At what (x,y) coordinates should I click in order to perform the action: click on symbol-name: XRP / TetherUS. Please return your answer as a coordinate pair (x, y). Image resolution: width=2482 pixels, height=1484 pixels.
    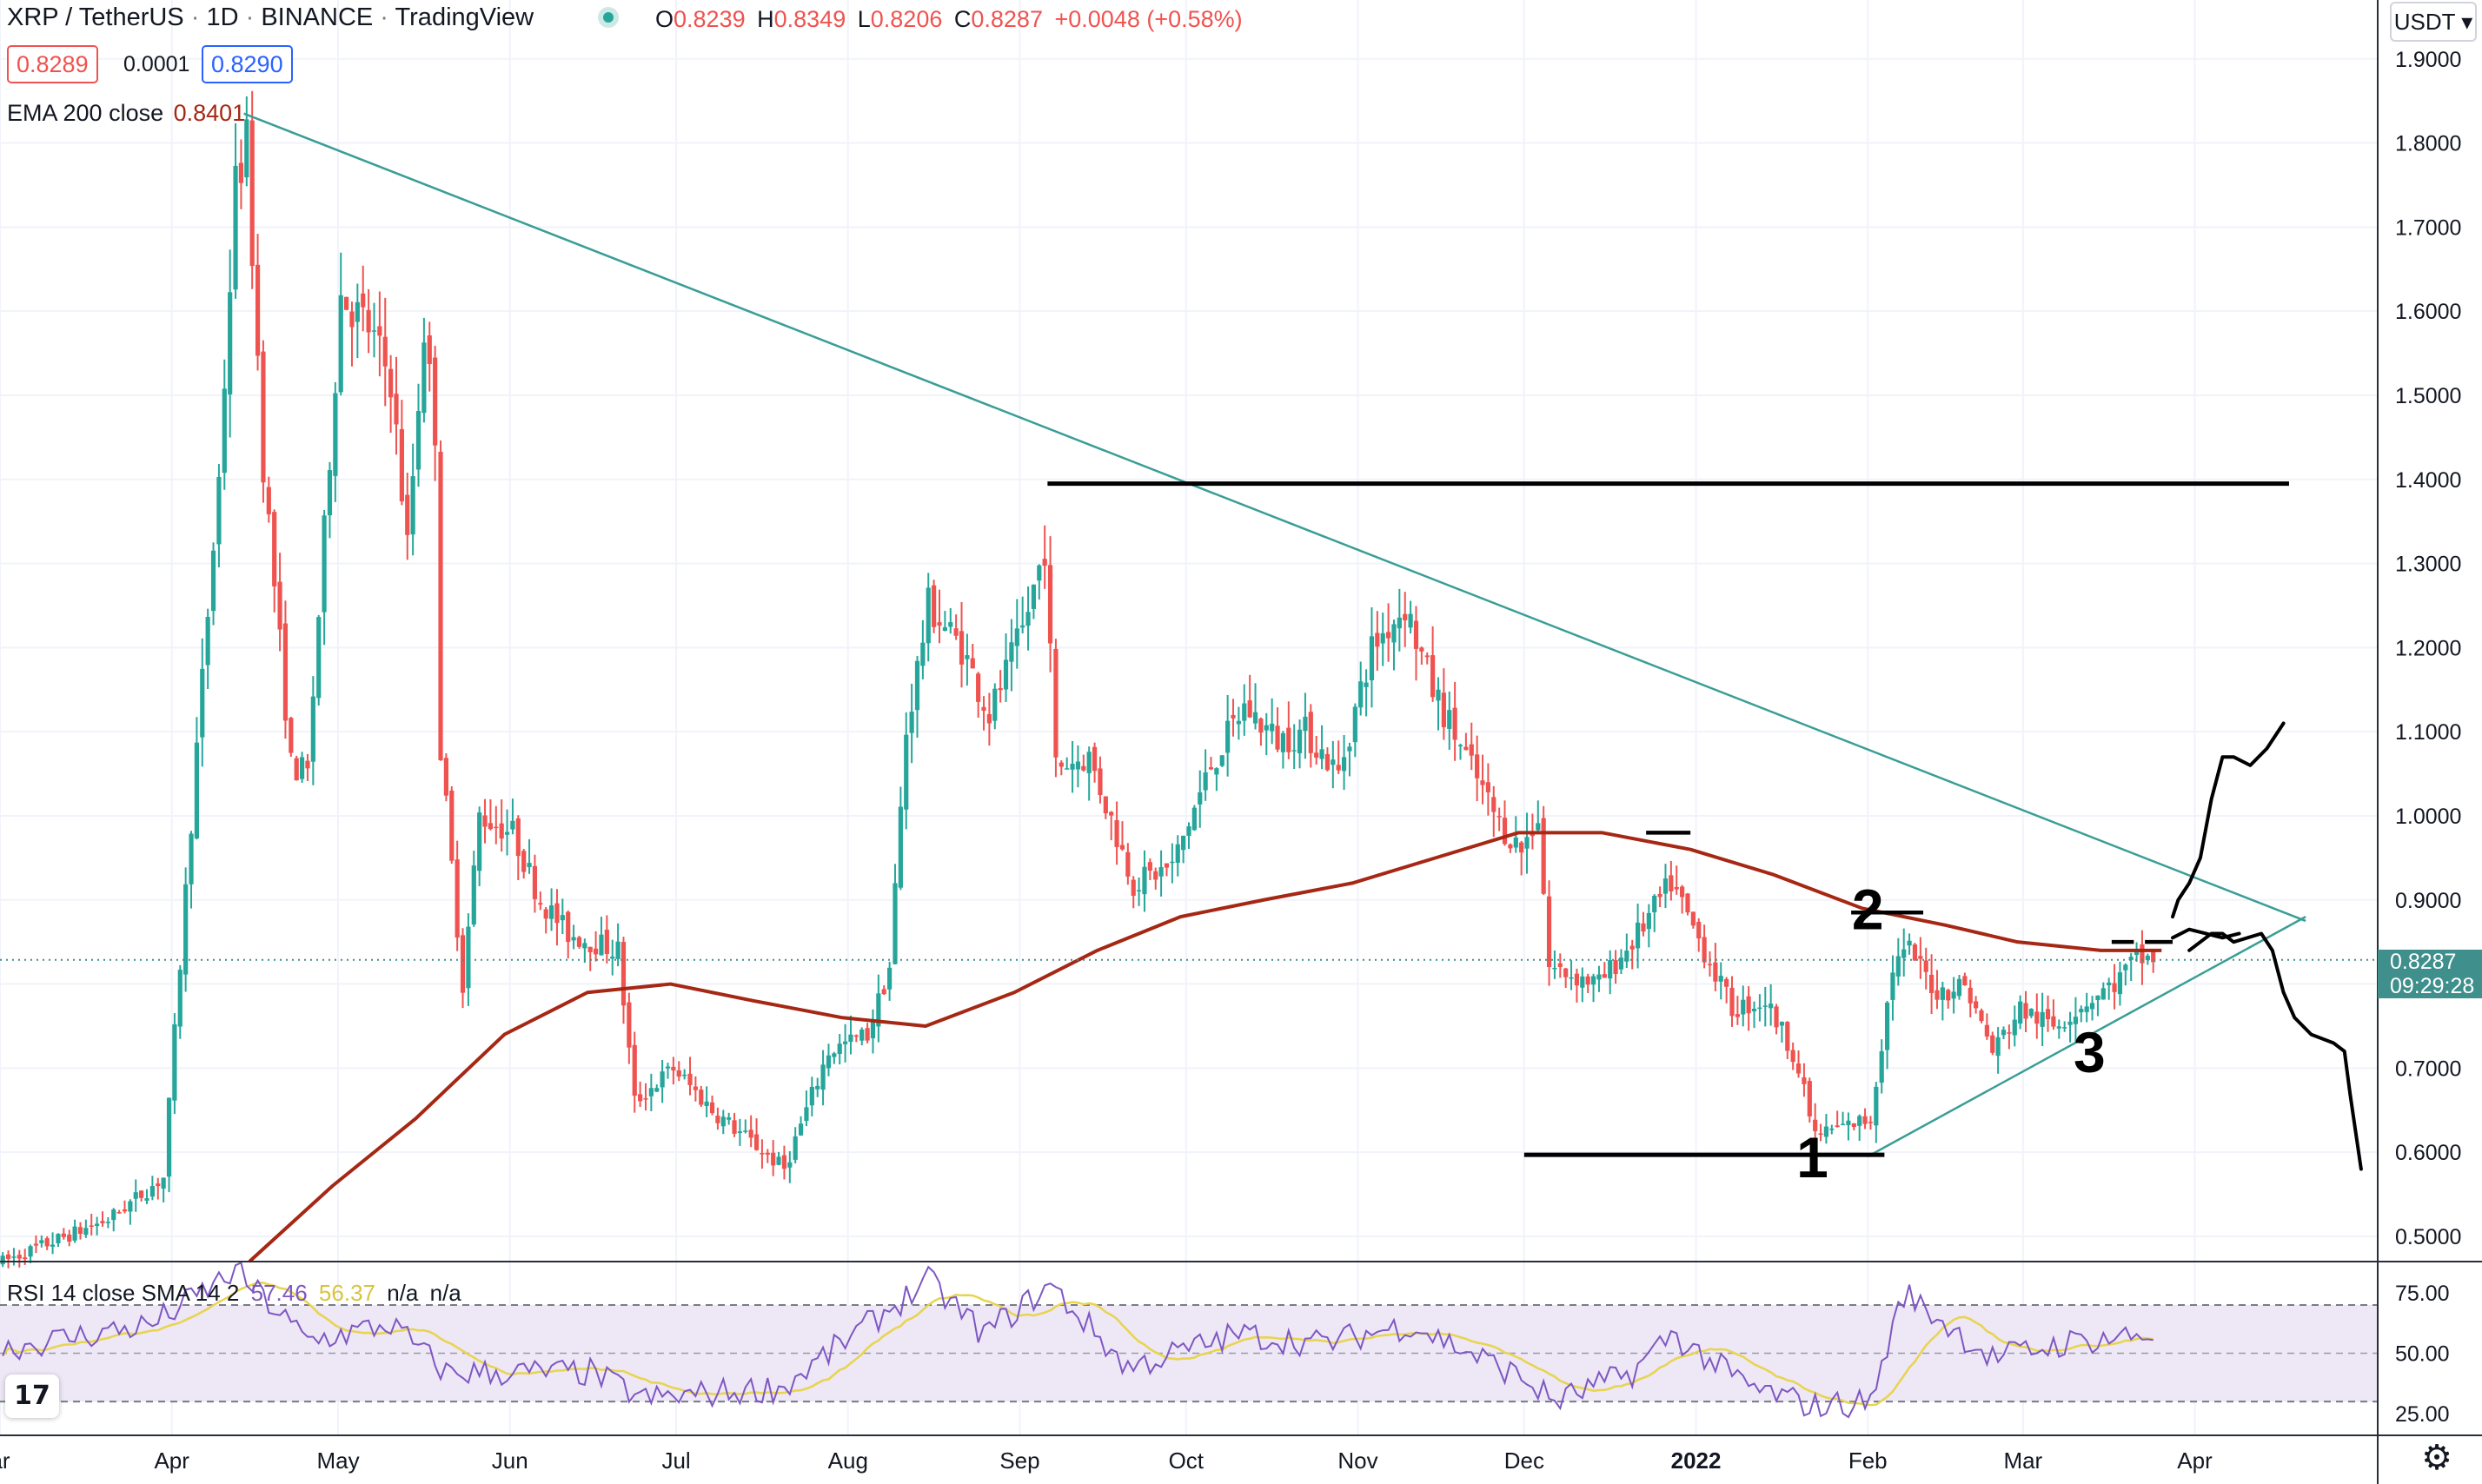
    Looking at the image, I should click on (95, 17).